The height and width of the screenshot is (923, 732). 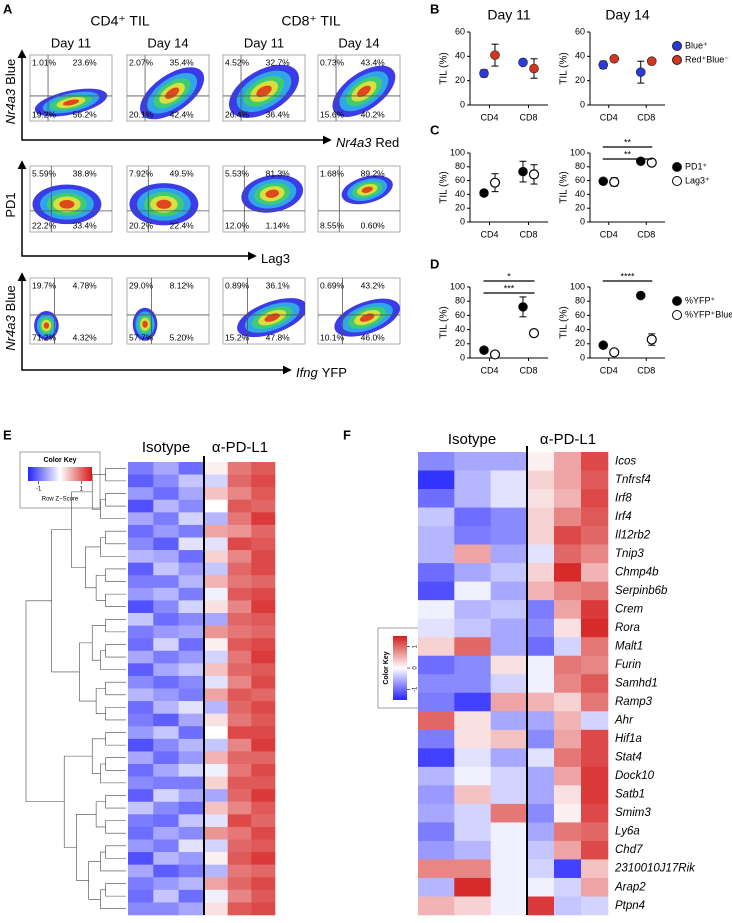 What do you see at coordinates (400, 668) in the screenshot?
I see `key-bar` at bounding box center [400, 668].